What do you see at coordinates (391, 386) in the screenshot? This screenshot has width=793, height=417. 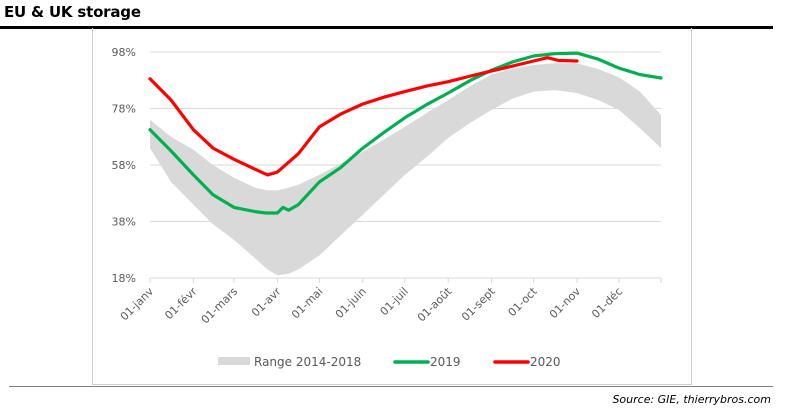 I see `footer-rule` at bounding box center [391, 386].